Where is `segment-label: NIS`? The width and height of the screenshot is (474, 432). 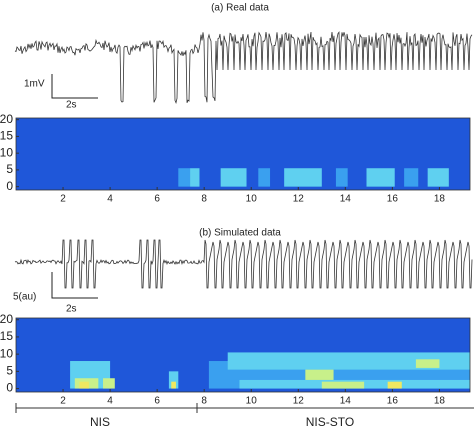 segment-label: NIS is located at coordinates (100, 422).